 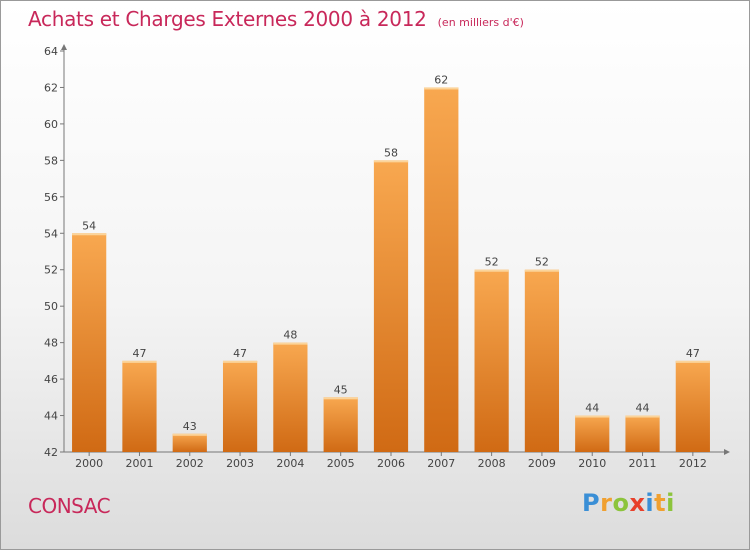 What do you see at coordinates (606, 503) in the screenshot?
I see `logo-letter: r` at bounding box center [606, 503].